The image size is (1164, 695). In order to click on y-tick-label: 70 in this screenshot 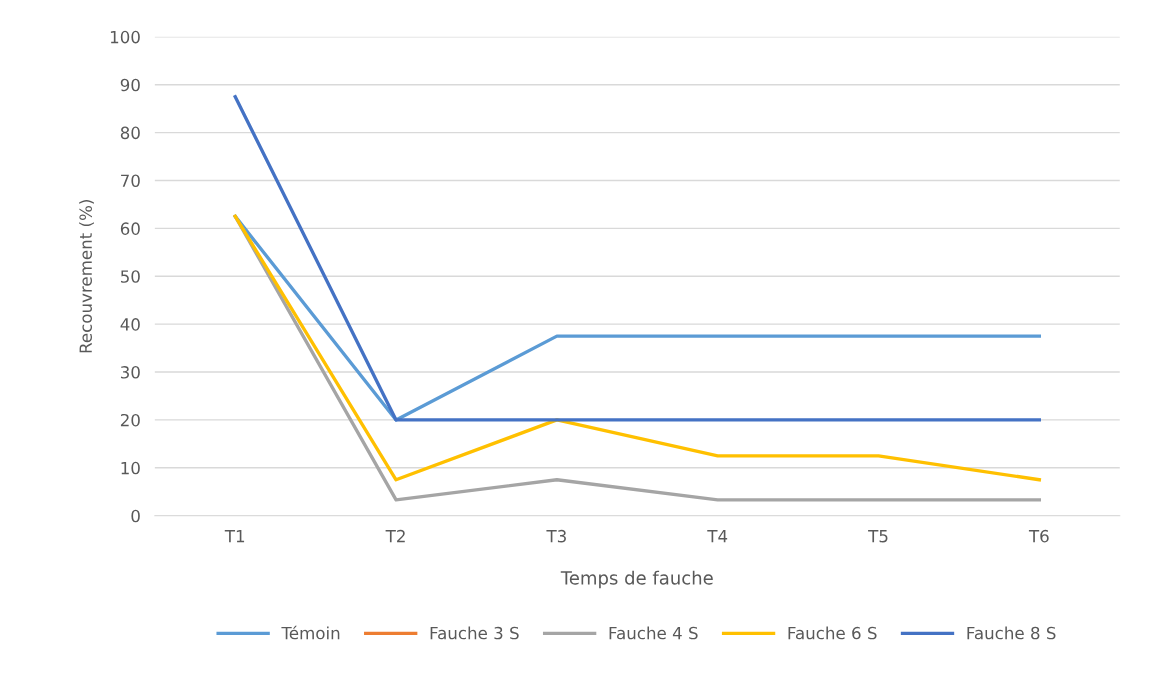, I will do `click(130, 181)`.